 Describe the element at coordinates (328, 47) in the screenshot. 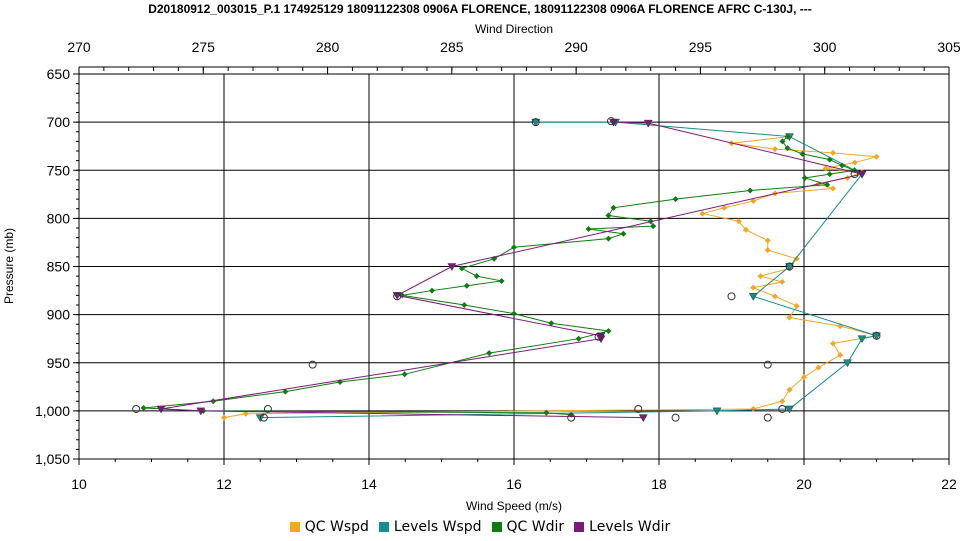

I see `x2-tick-label: 280` at that location.